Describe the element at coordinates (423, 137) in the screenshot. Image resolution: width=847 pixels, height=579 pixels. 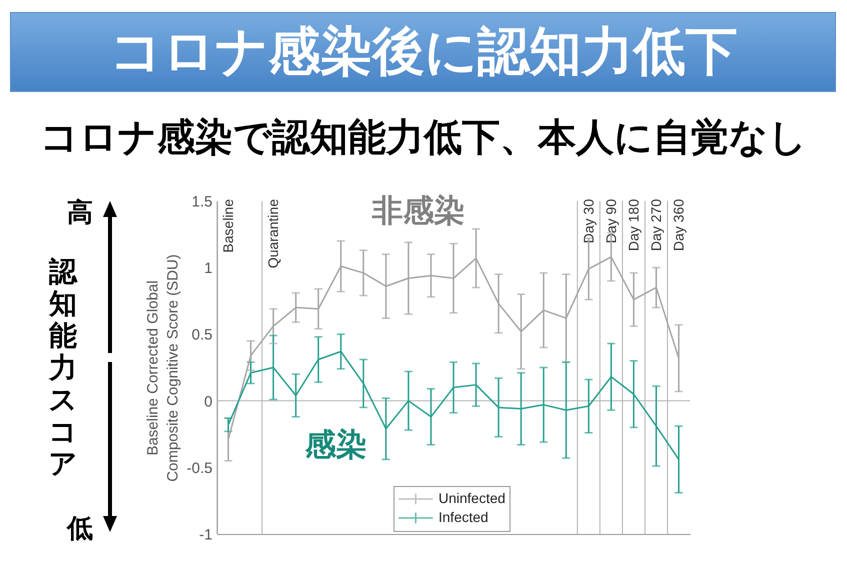
I see `chart-subtitle: コロナ感染で認知能力低下、本人に自覚なし` at that location.